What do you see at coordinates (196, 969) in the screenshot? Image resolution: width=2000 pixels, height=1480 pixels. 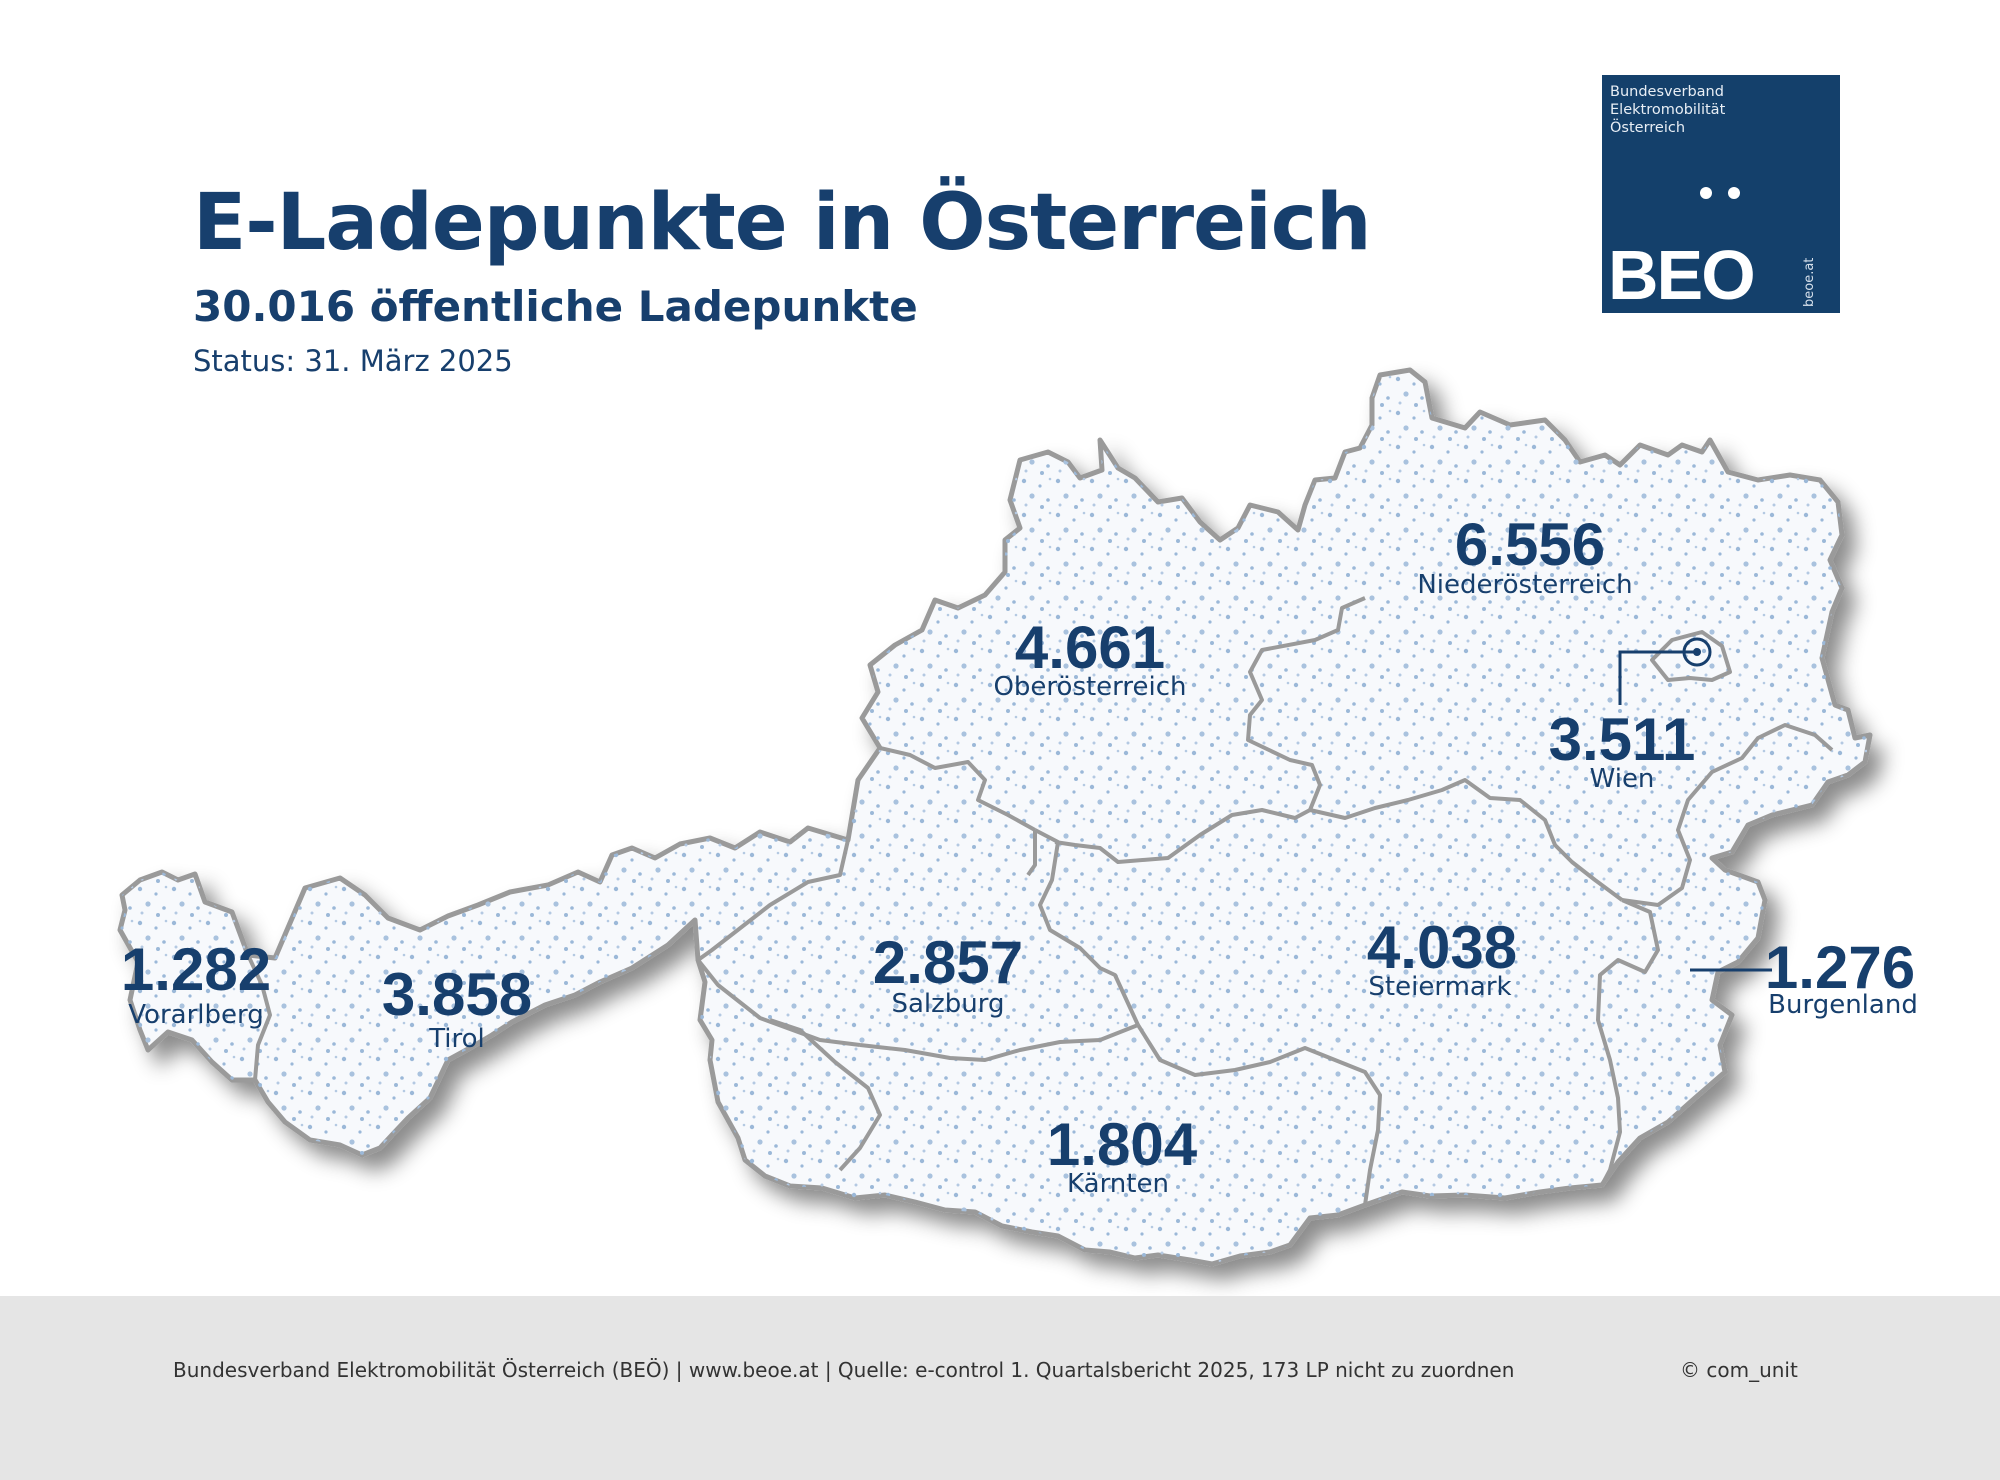 I see `region-value-vorarlberg: 1.282` at bounding box center [196, 969].